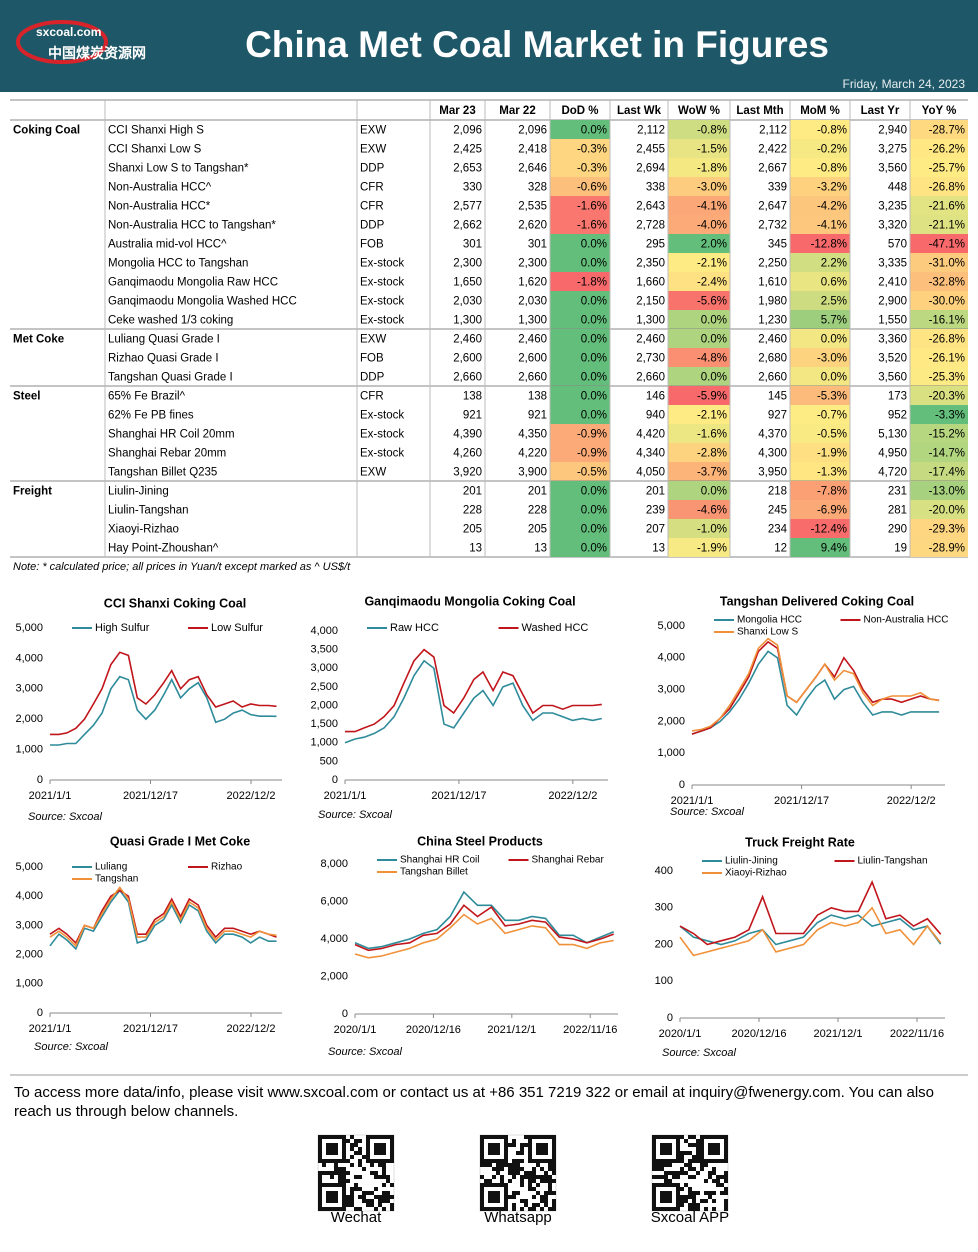 The image size is (978, 1252). I want to click on table-cell: 239, so click(655, 511).